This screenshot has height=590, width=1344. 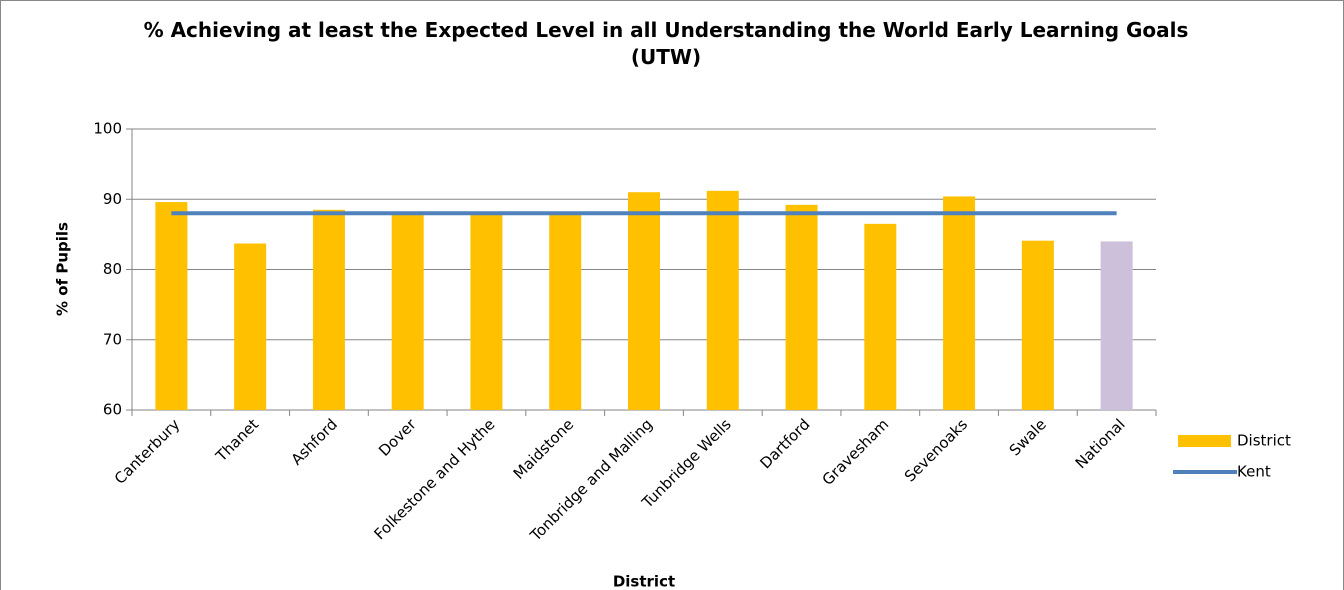 I want to click on x-tick-label: Thanet, so click(x=237, y=440).